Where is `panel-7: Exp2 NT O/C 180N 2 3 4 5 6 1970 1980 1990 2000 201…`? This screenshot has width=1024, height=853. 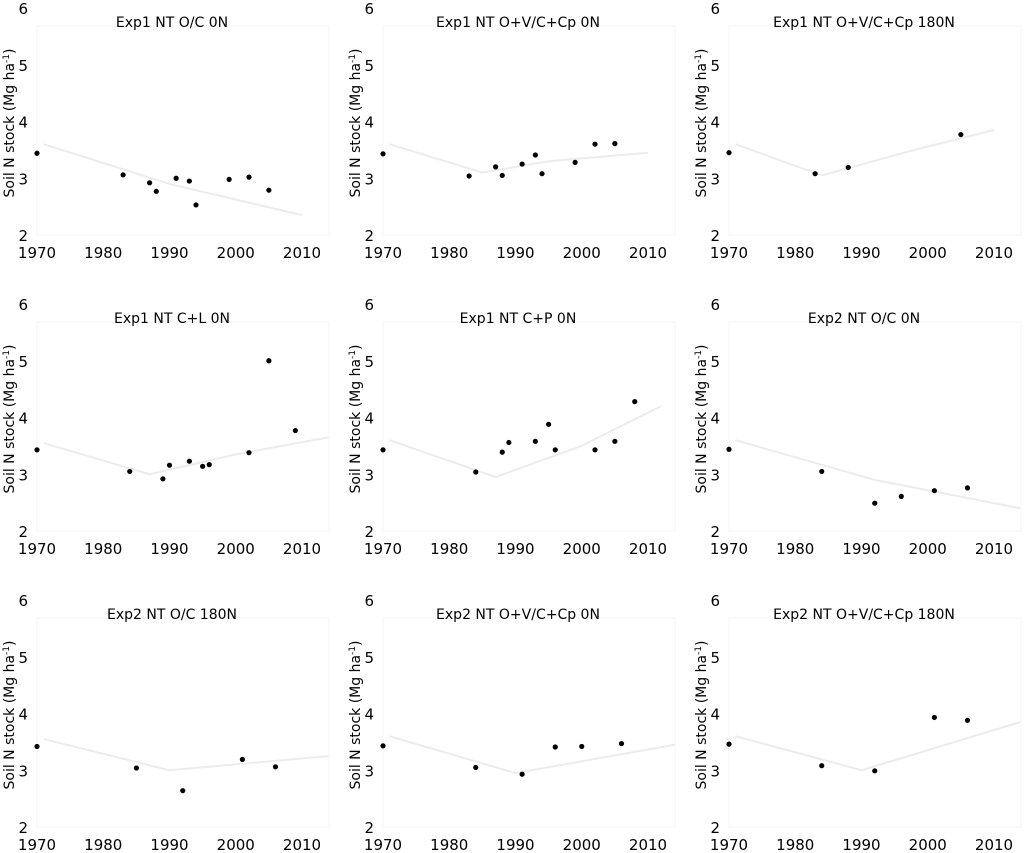
panel-7: Exp2 NT O/C 180N 2 3 4 5 6 1970 1980 1990 2000 201… is located at coordinates (166, 722).